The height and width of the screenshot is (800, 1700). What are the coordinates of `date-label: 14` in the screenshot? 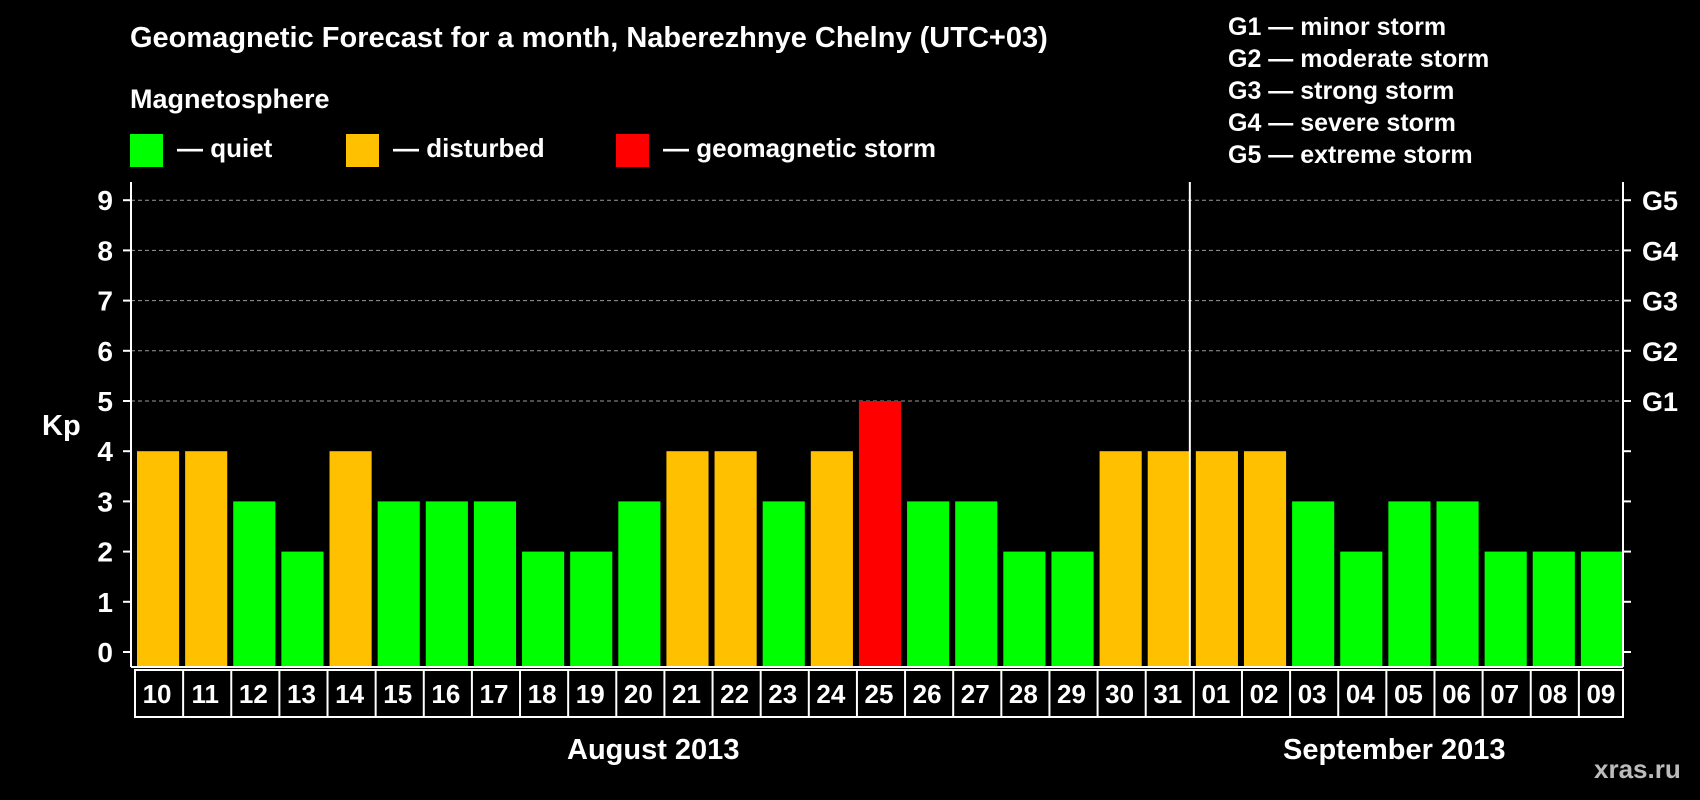 It's located at (349, 694).